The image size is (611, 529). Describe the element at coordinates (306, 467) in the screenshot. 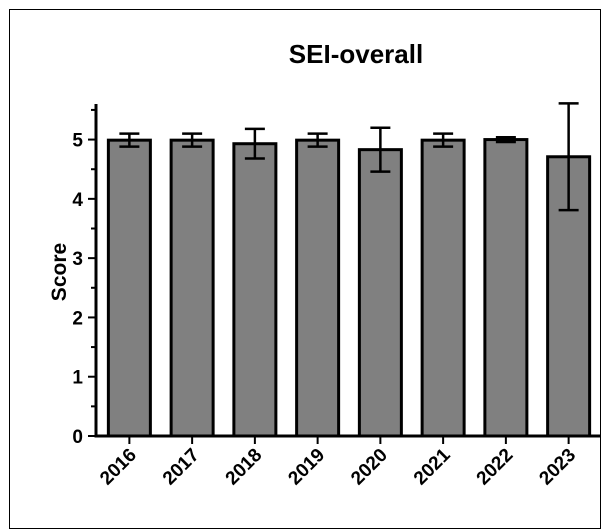

I see `x-tick-label-2019: 2019` at that location.